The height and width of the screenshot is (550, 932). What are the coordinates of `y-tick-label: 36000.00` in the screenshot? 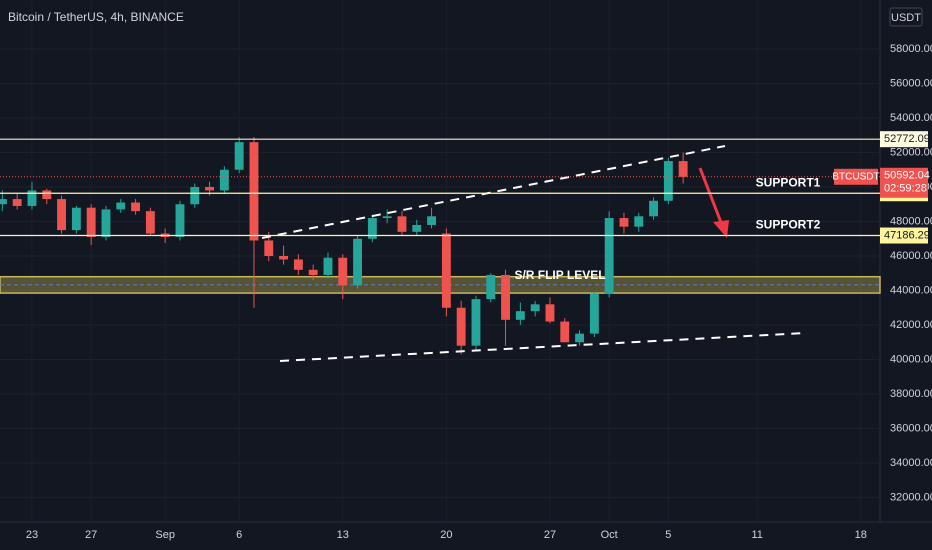 It's located at (911, 428).